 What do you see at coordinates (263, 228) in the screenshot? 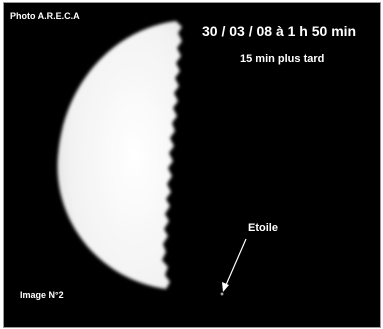
I see `star-label: Etoile` at bounding box center [263, 228].